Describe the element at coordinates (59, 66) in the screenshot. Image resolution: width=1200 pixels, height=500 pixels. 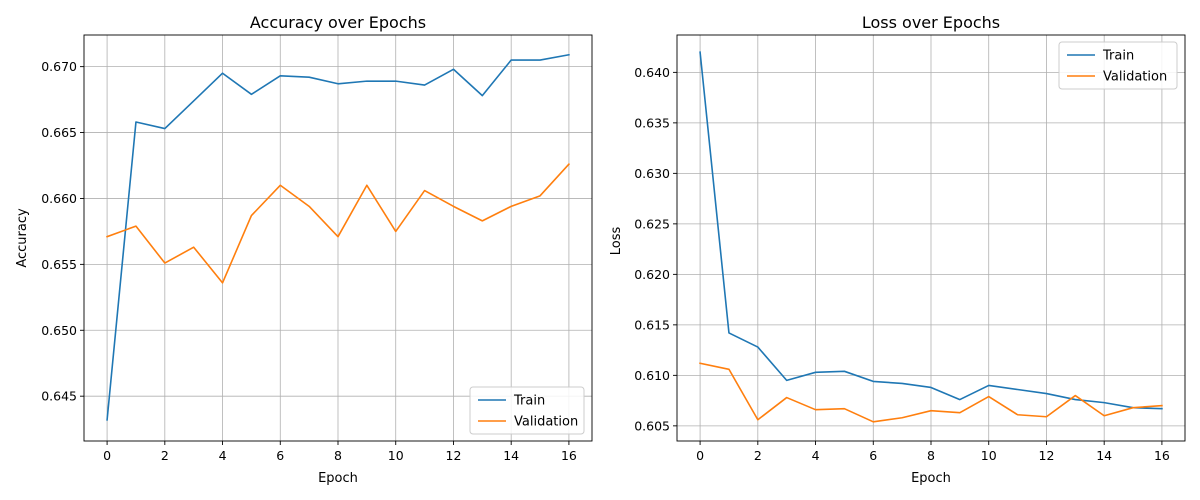
I see `y-tick-label: 0.670` at that location.